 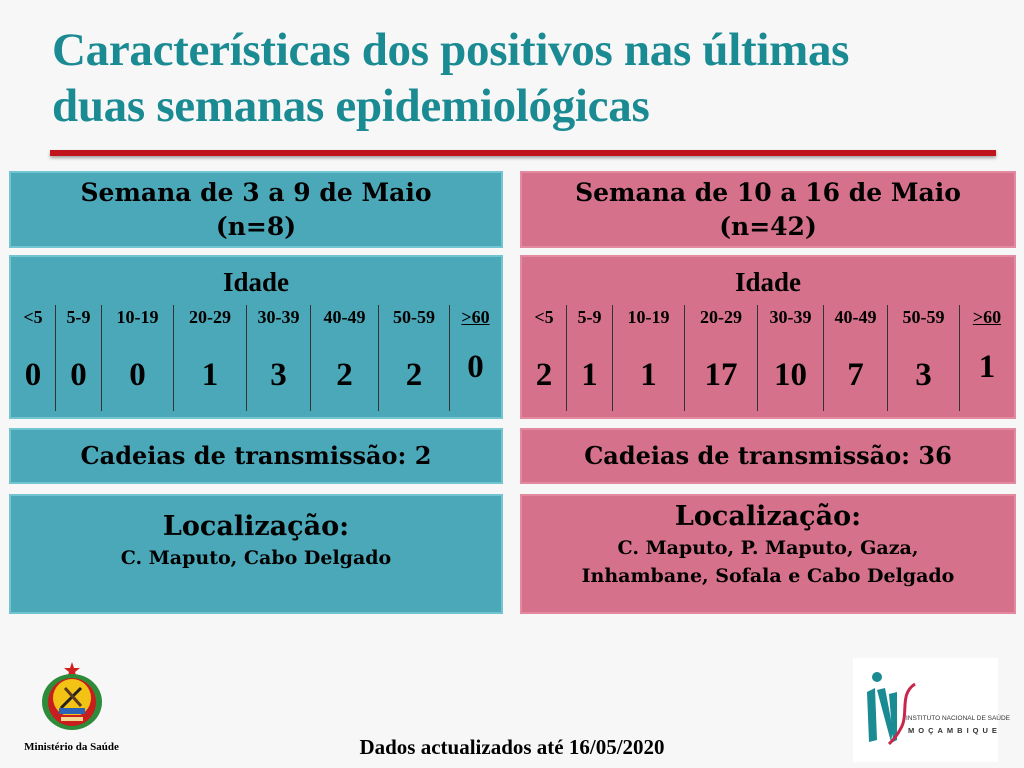 I want to click on age-col: >60 1, so click(x=986, y=358).